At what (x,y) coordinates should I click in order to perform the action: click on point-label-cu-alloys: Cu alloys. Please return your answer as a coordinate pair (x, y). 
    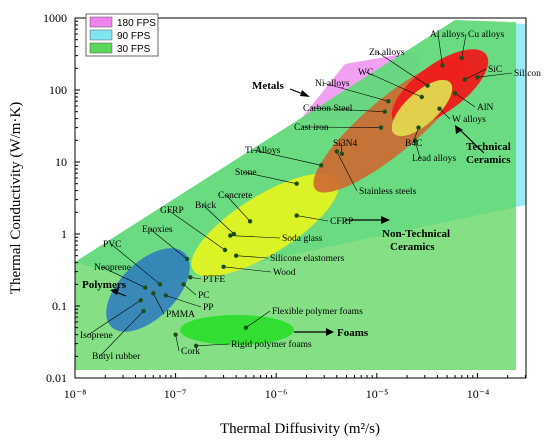
    Looking at the image, I should click on (486, 35).